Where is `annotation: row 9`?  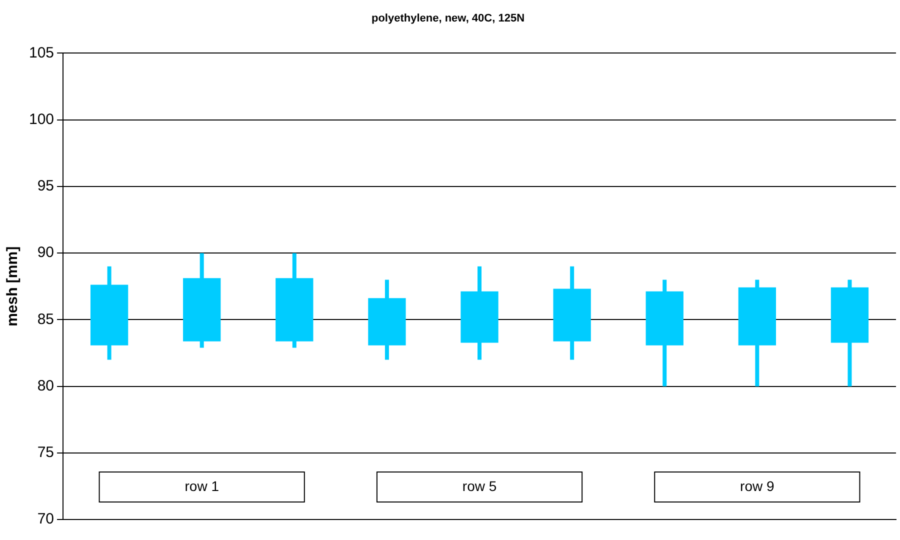 annotation: row 9 is located at coordinates (757, 486).